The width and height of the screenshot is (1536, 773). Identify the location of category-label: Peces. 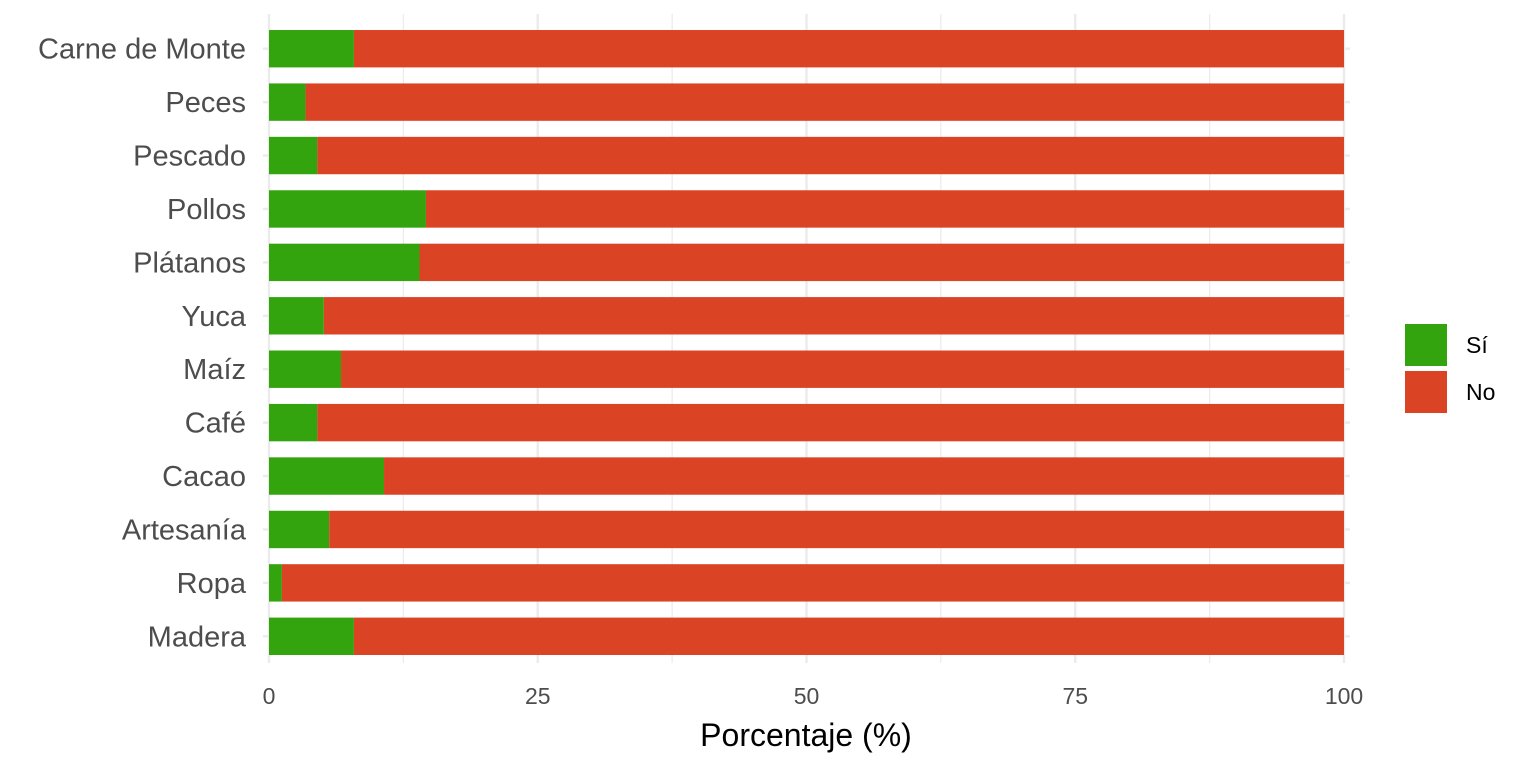
(205, 103).